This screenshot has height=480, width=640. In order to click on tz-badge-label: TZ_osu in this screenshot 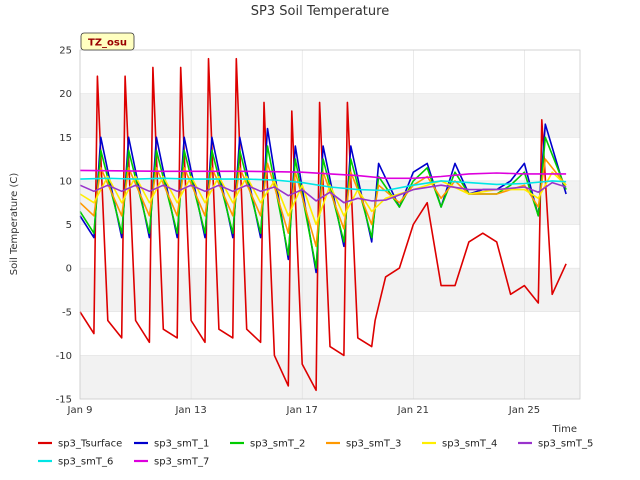, I will do `click(107, 43)`.